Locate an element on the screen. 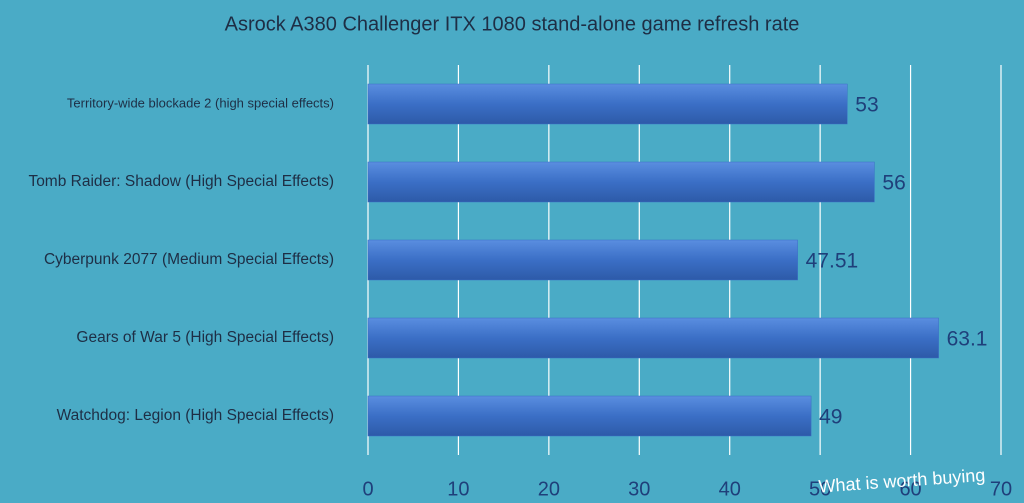 The height and width of the screenshot is (503, 1024). x-tick-label: 30 is located at coordinates (639, 489).